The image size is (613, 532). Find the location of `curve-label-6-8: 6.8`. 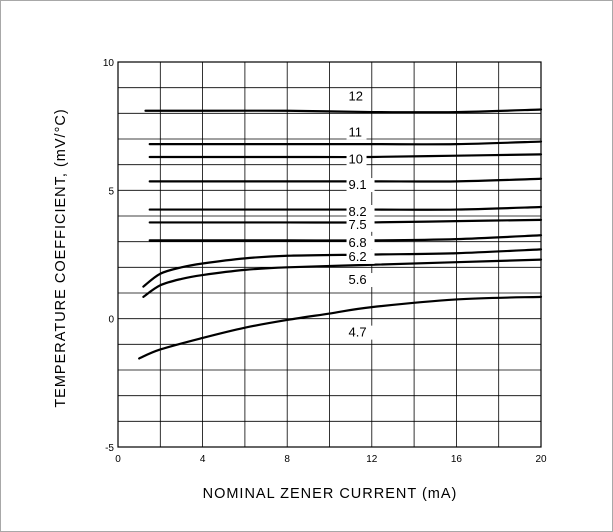

curve-label-6-8: 6.8 is located at coordinates (358, 242).